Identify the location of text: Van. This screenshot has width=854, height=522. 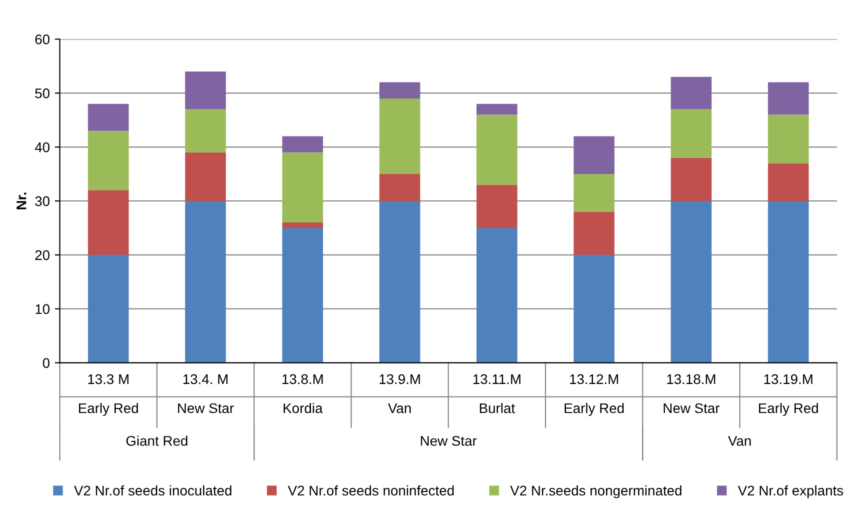
(739, 441).